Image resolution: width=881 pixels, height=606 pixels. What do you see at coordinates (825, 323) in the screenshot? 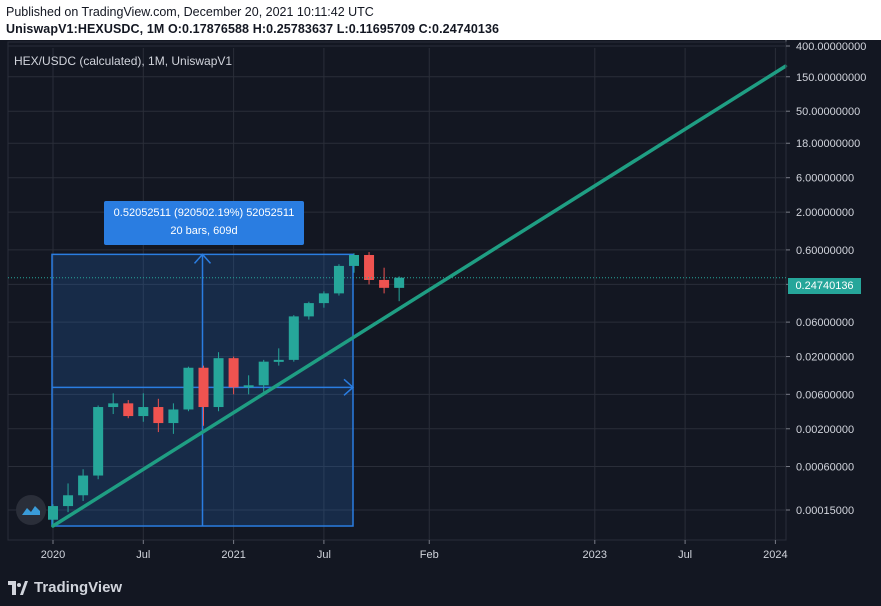
I see `price-tick-label: 0.06000000` at bounding box center [825, 323].